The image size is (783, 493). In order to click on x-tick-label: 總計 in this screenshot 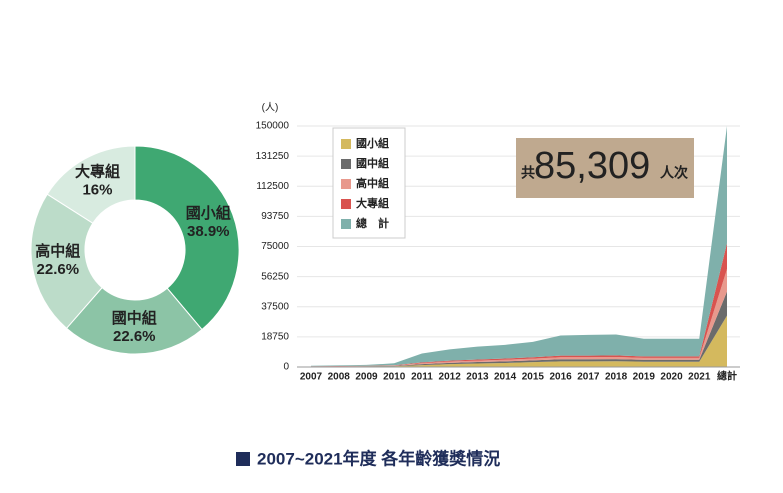, I will do `click(727, 376)`.